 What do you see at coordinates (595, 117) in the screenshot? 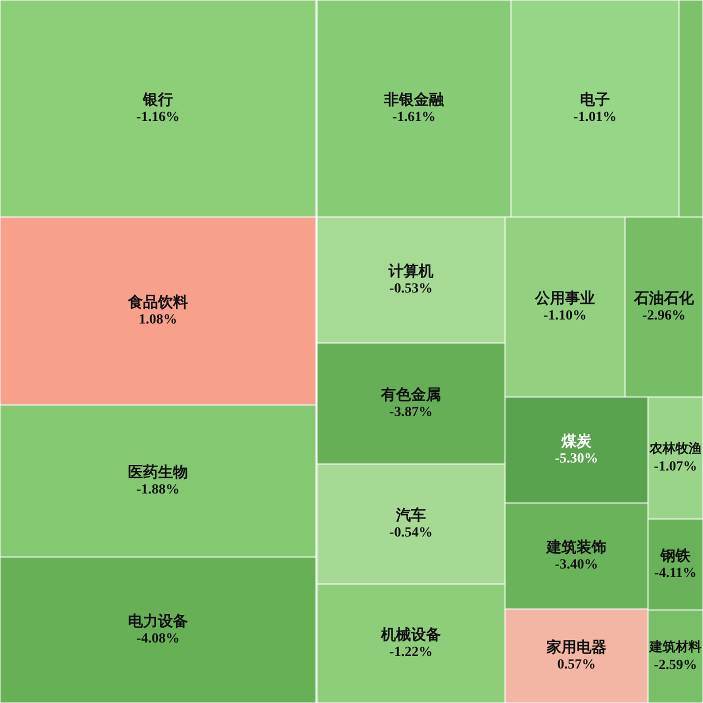
I see `data-label: -1.01%` at bounding box center [595, 117].